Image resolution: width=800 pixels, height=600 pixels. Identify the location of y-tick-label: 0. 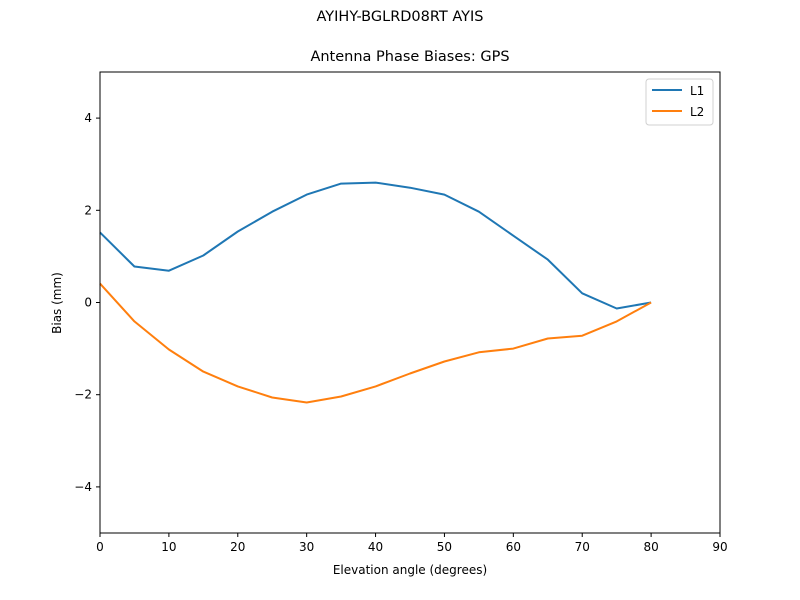
(88, 303).